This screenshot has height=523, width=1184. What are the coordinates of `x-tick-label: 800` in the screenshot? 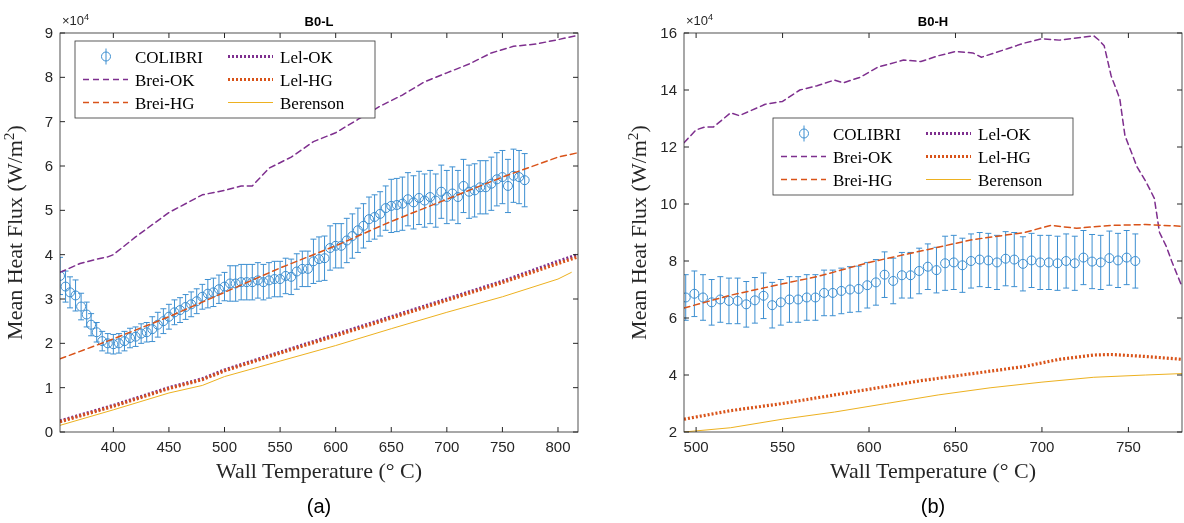 It's located at (558, 446).